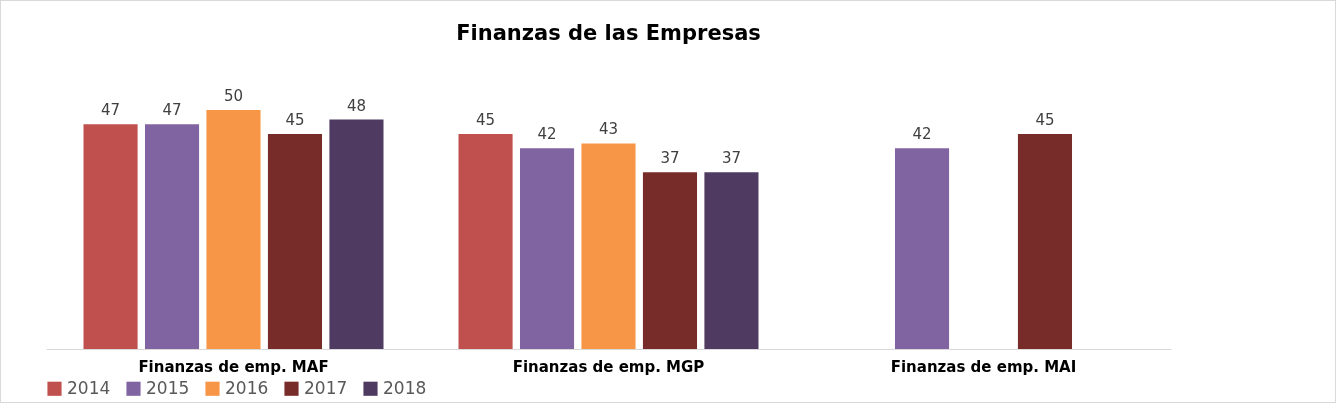 The width and height of the screenshot is (1340, 409). What do you see at coordinates (608, 366) in the screenshot?
I see `x-tick-label: Finanzas de emp. MGP` at bounding box center [608, 366].